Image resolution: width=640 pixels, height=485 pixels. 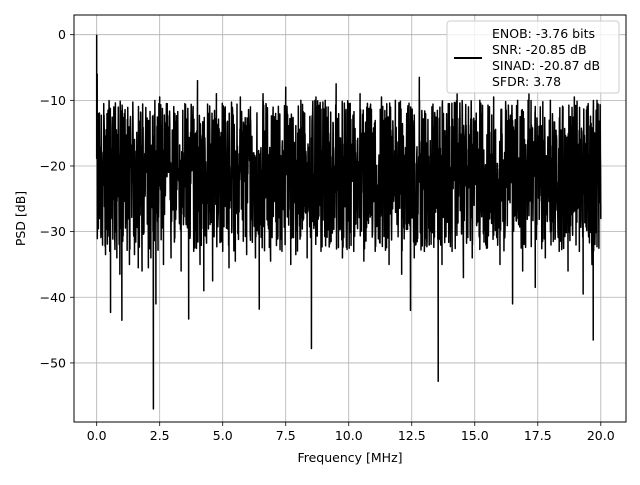 What do you see at coordinates (223, 435) in the screenshot?
I see `x-tick-label: 5.0` at bounding box center [223, 435].